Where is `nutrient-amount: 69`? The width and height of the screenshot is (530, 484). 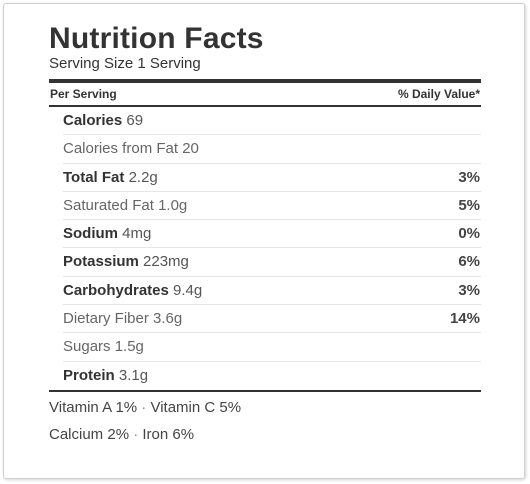
nutrient-amount: 69 is located at coordinates (135, 120).